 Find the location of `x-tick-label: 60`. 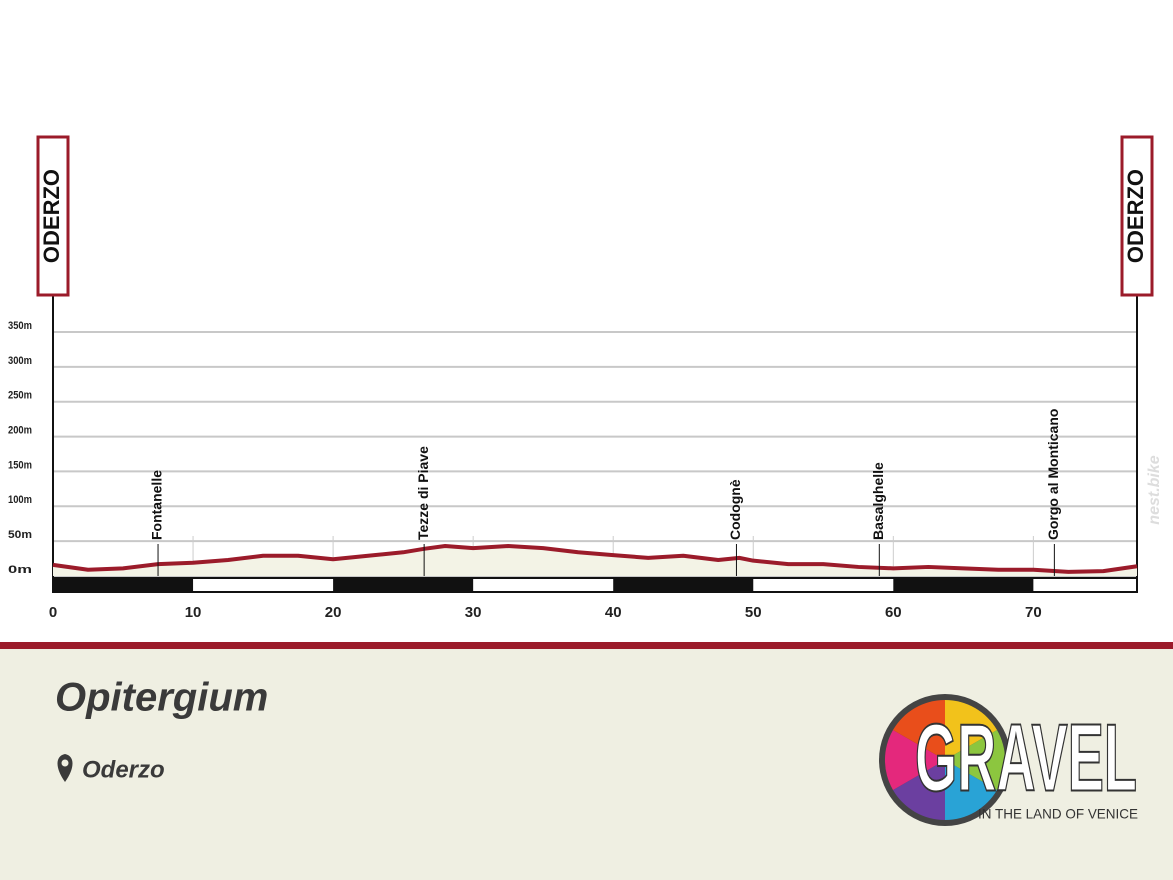

x-tick-label: 60 is located at coordinates (893, 612).